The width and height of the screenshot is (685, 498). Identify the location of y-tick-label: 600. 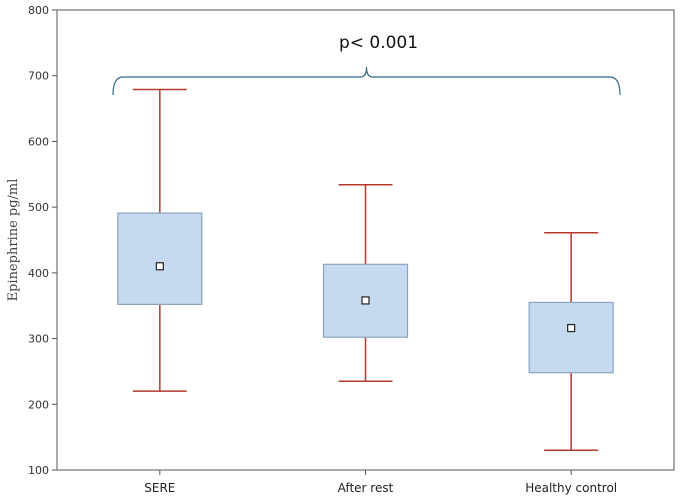
(38, 141).